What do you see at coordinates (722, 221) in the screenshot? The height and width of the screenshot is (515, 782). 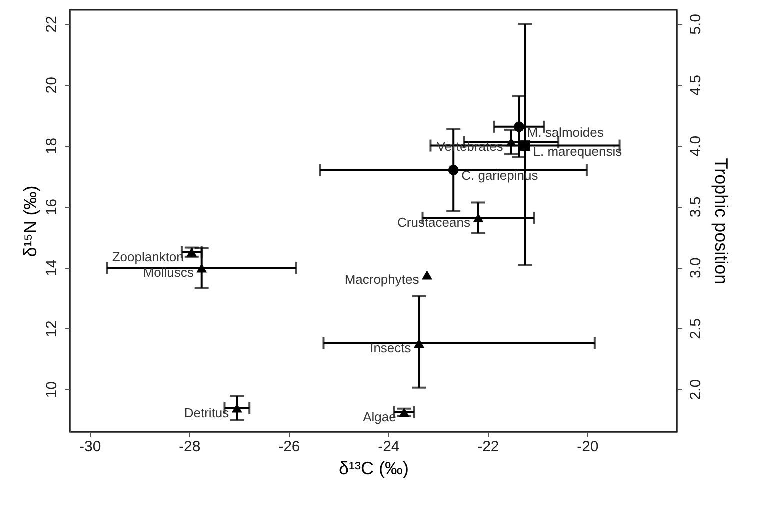 I see `y2-axis-title: Trophic position` at bounding box center [722, 221].